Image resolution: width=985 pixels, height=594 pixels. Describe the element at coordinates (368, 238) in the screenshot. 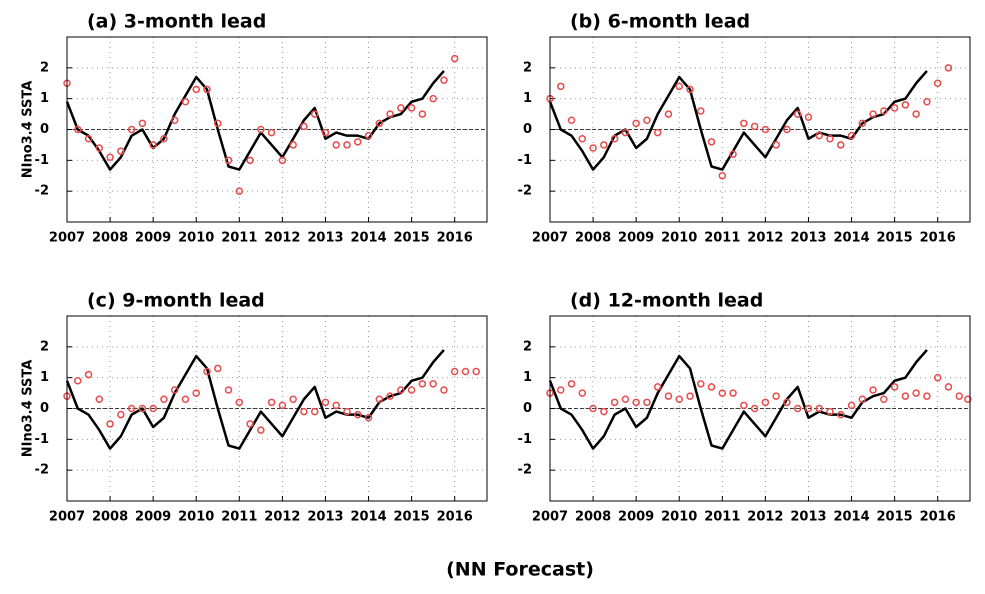

I see `x-tick-label: 2014` at that location.